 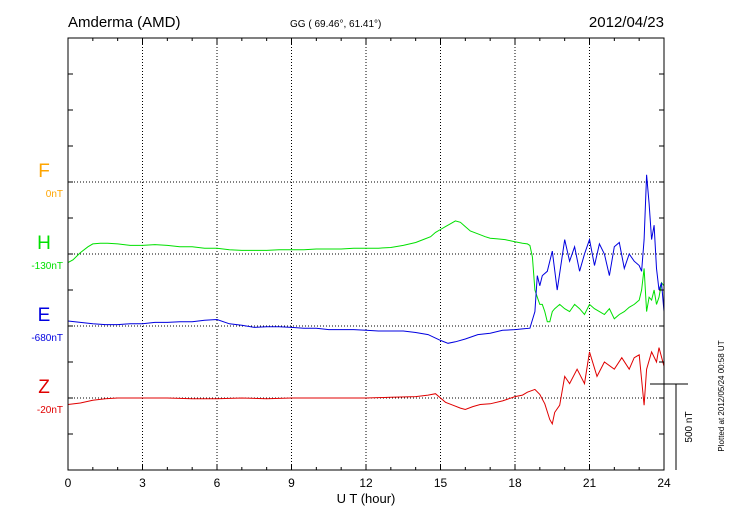 What do you see at coordinates (47, 288) in the screenshot?
I see `component-labels: F 0nT H -130nT E -680nT Z -20nT` at bounding box center [47, 288].